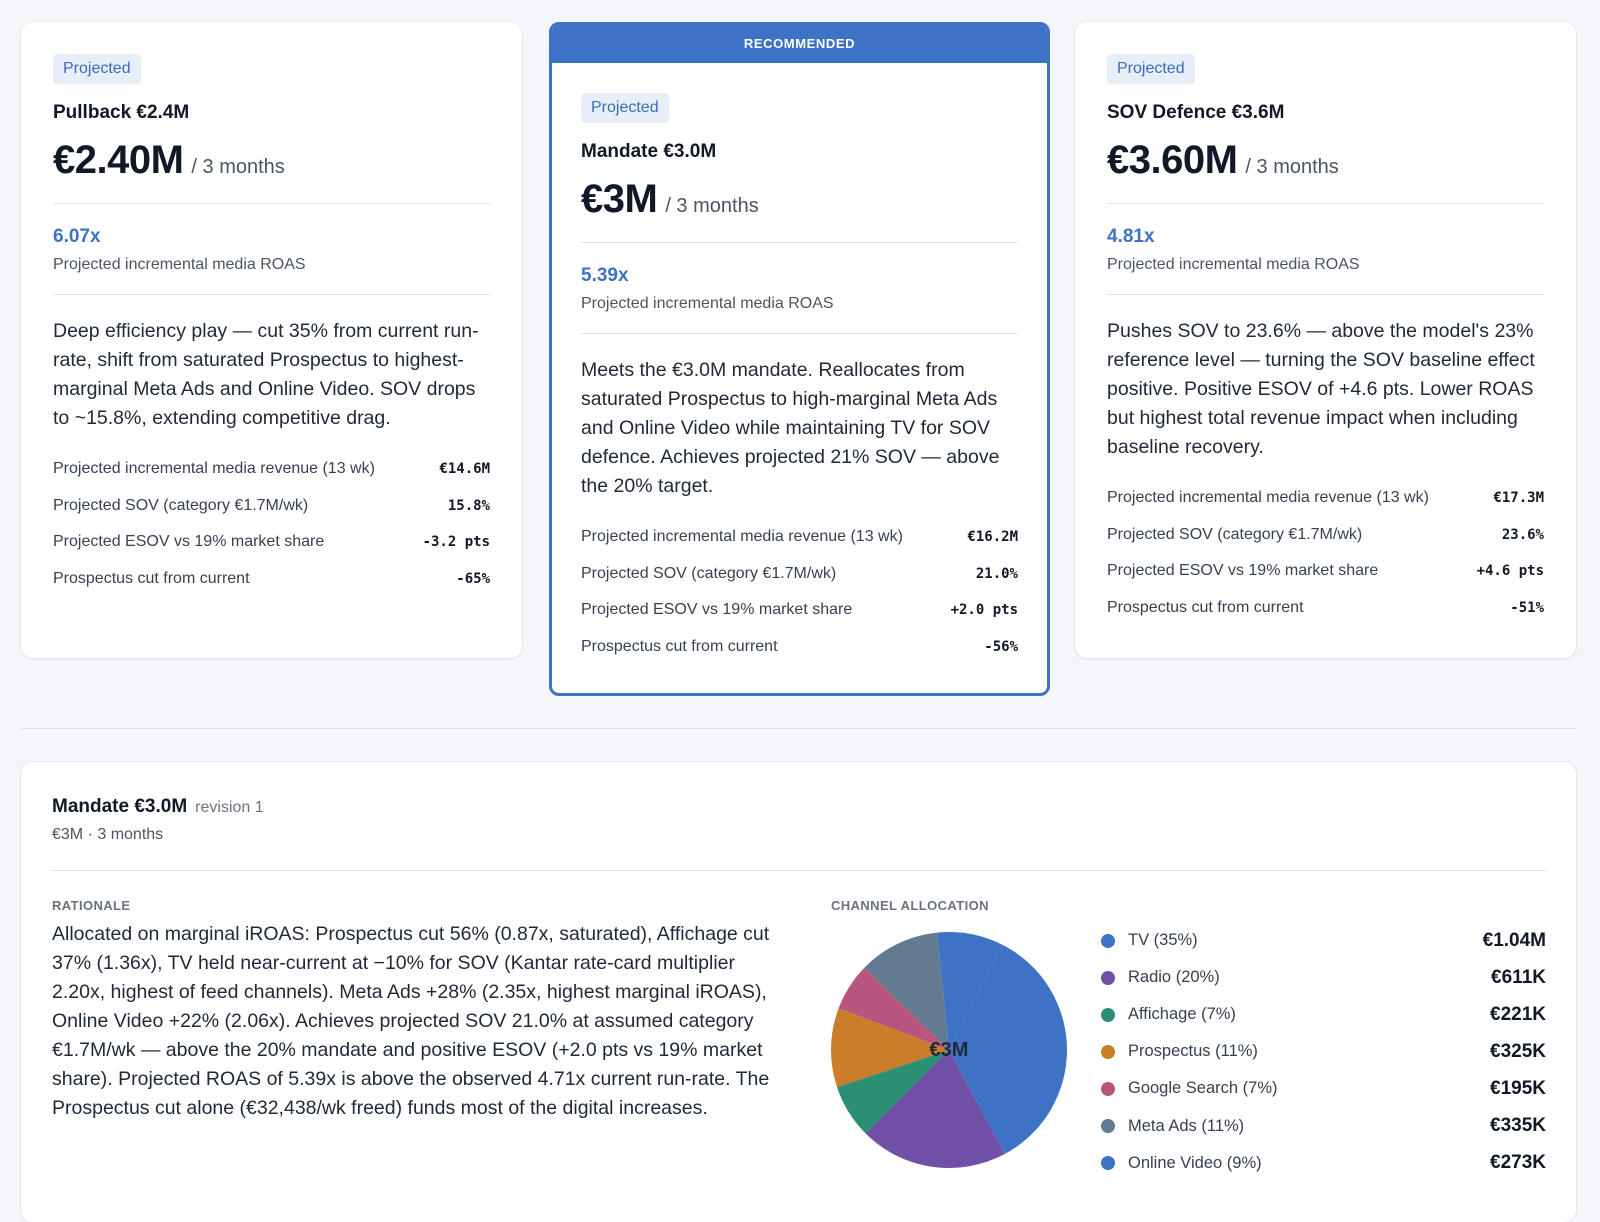 This screenshot has width=1600, height=1222. Describe the element at coordinates (996, 573) in the screenshot. I see `metric-value: 21.0%` at that location.